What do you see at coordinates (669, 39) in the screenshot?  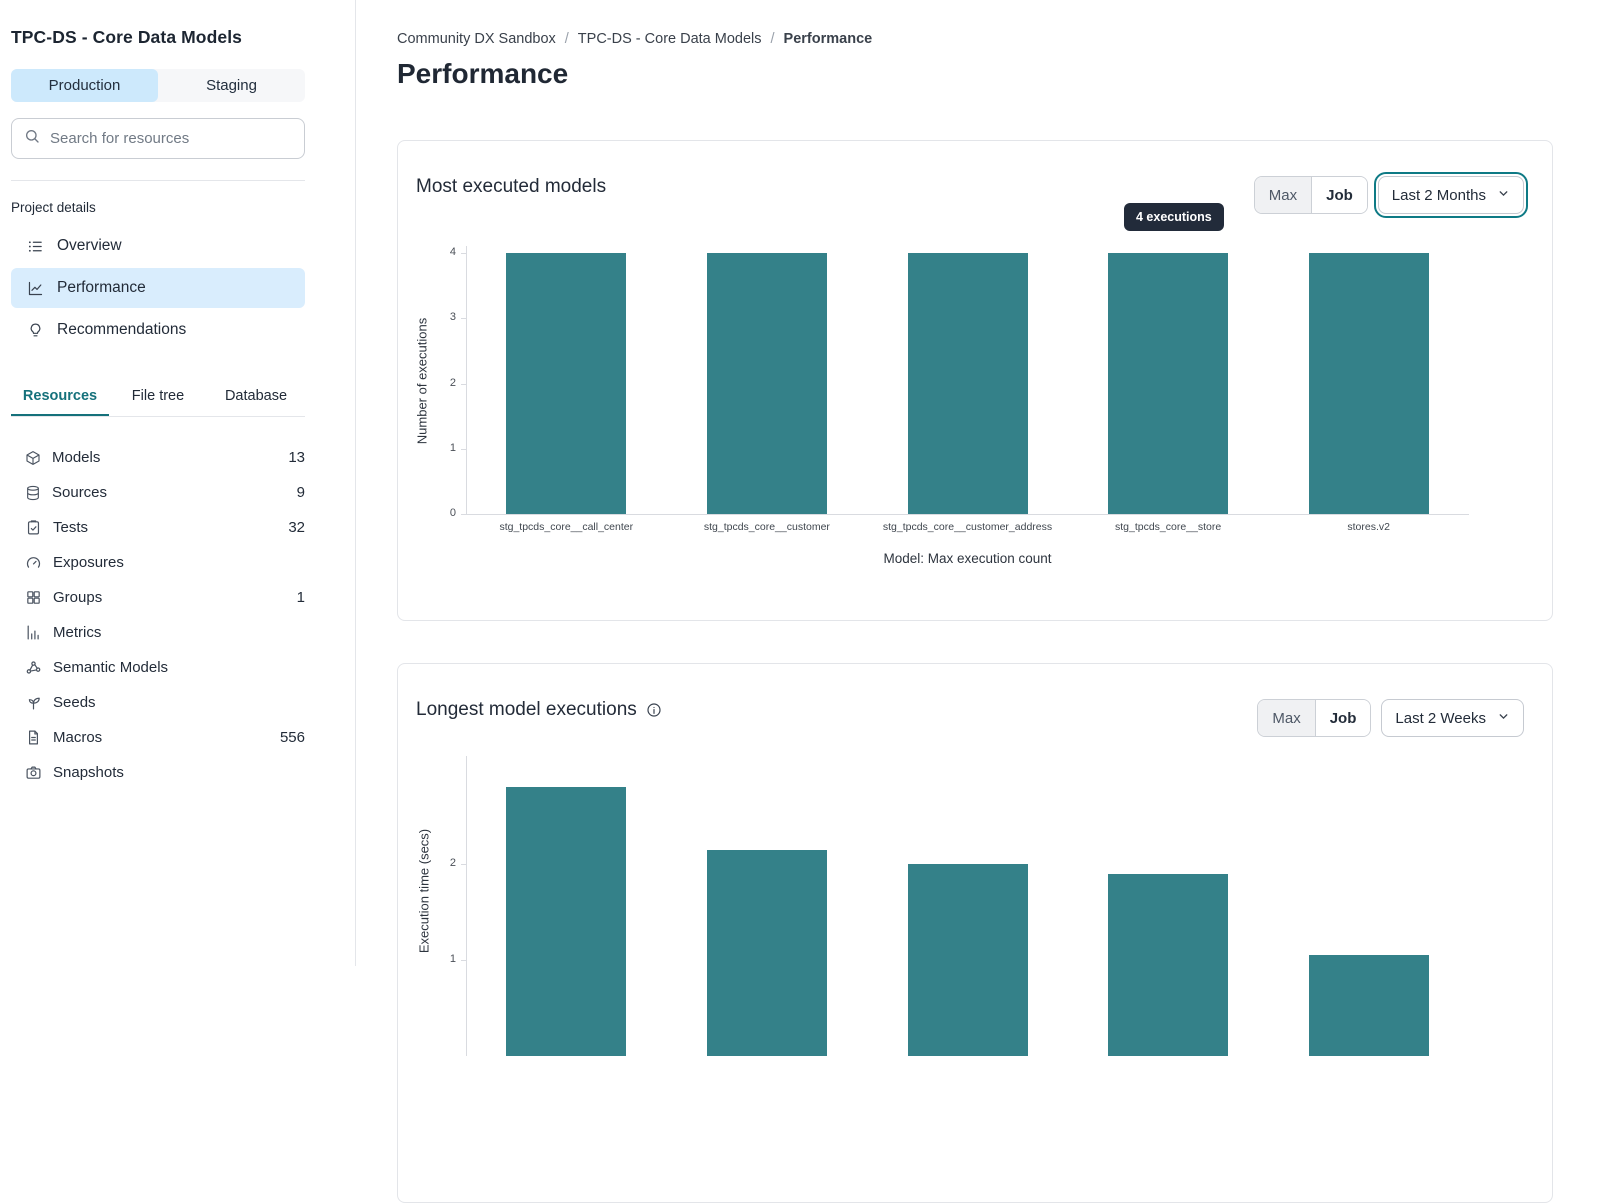 I see `breadcrumb-item-tpc-ds-core-data-models: TPC-DS - Core Data Models` at bounding box center [669, 39].